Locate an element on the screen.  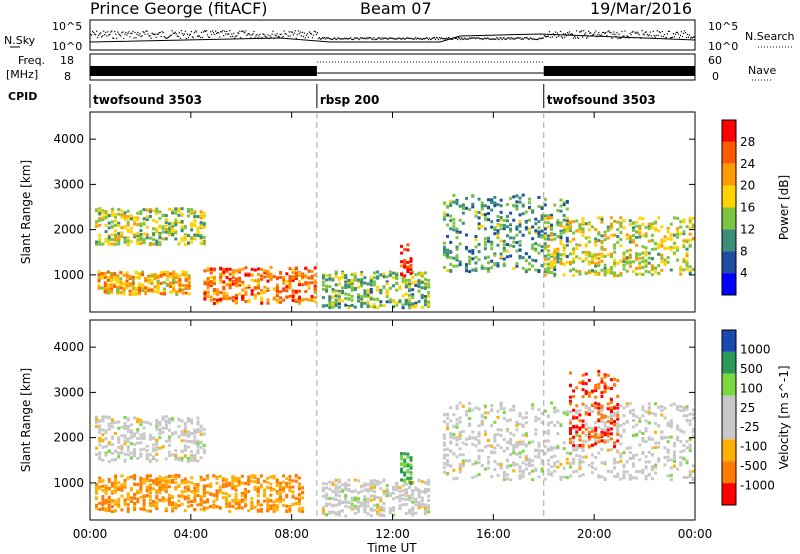
sky-right-tick-low: 10^0 is located at coordinates (723, 46).